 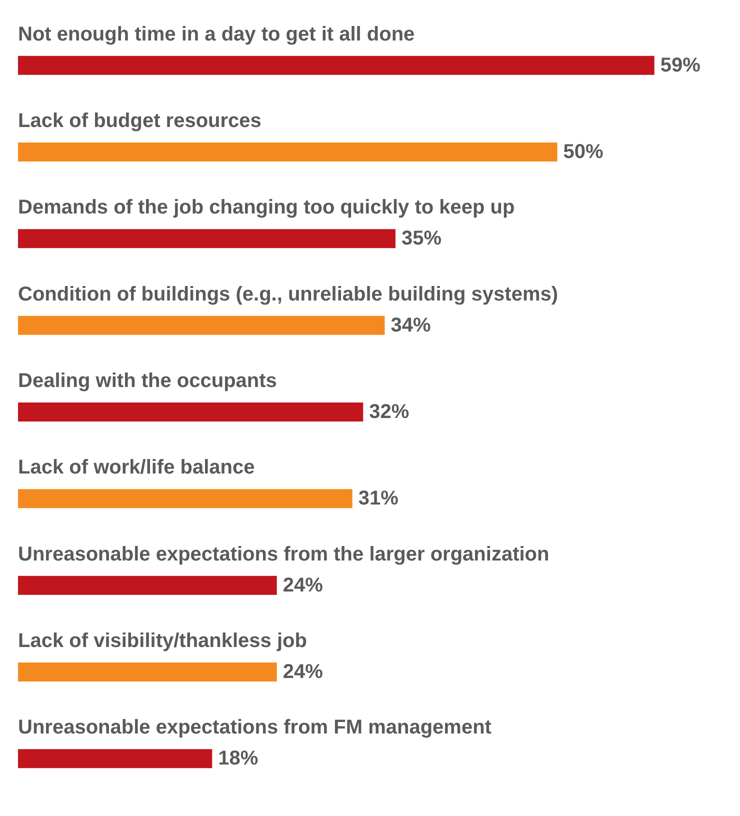 What do you see at coordinates (378, 499) in the screenshot?
I see `data-label: 31%` at bounding box center [378, 499].